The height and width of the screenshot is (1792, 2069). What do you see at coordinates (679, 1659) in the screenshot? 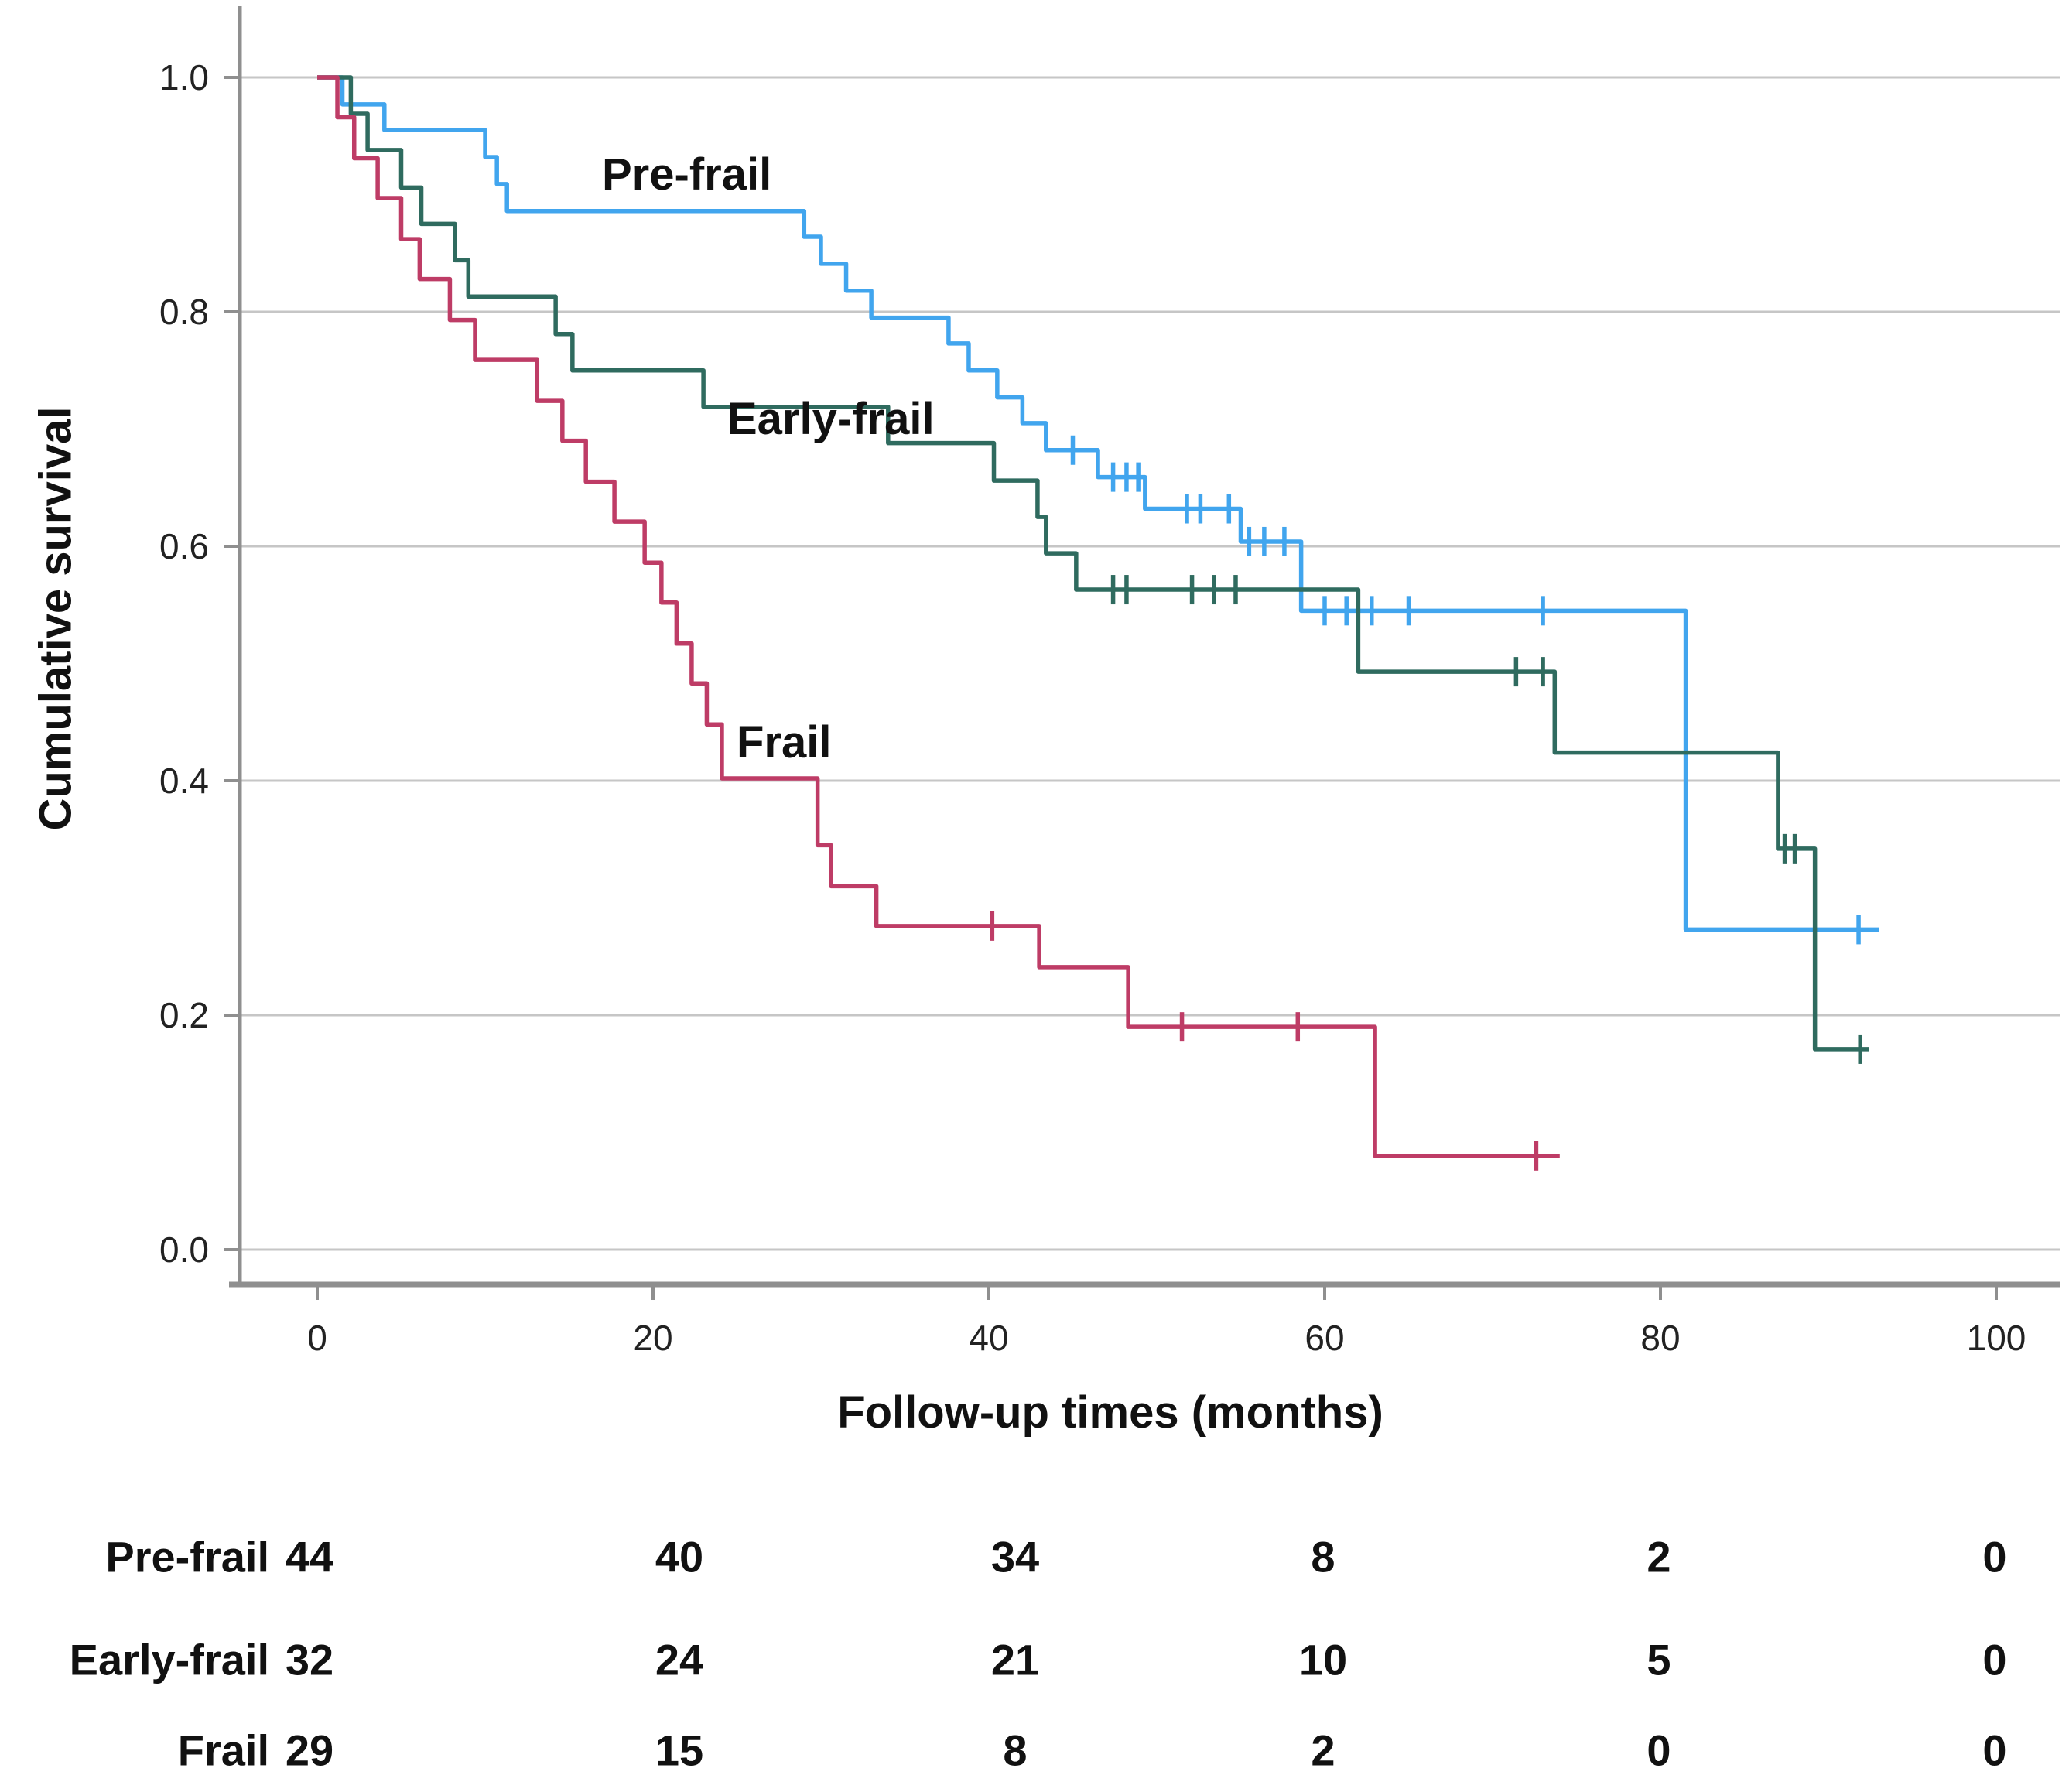
I see `risk-count-cell: 24` at bounding box center [679, 1659].